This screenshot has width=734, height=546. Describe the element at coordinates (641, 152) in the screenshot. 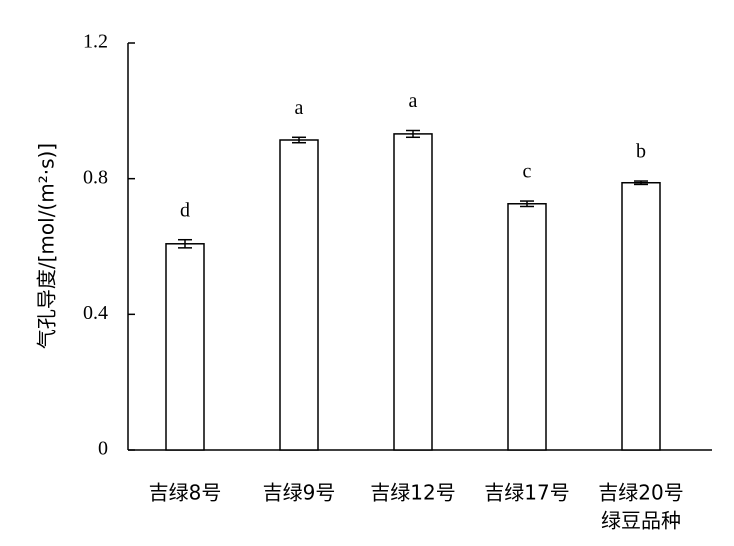

I see `significance-letter: b` at that location.